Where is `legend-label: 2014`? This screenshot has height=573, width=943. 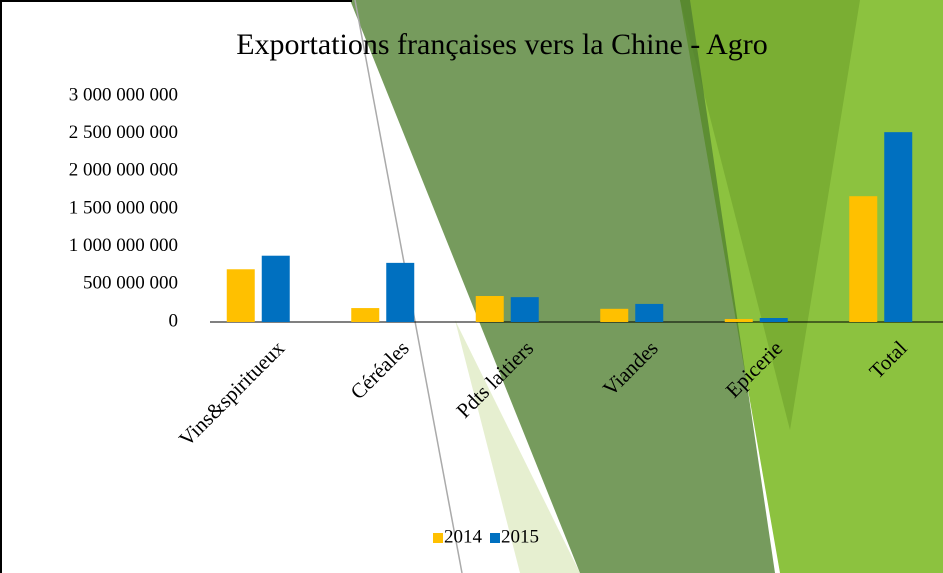
legend-label: 2014 is located at coordinates (463, 536).